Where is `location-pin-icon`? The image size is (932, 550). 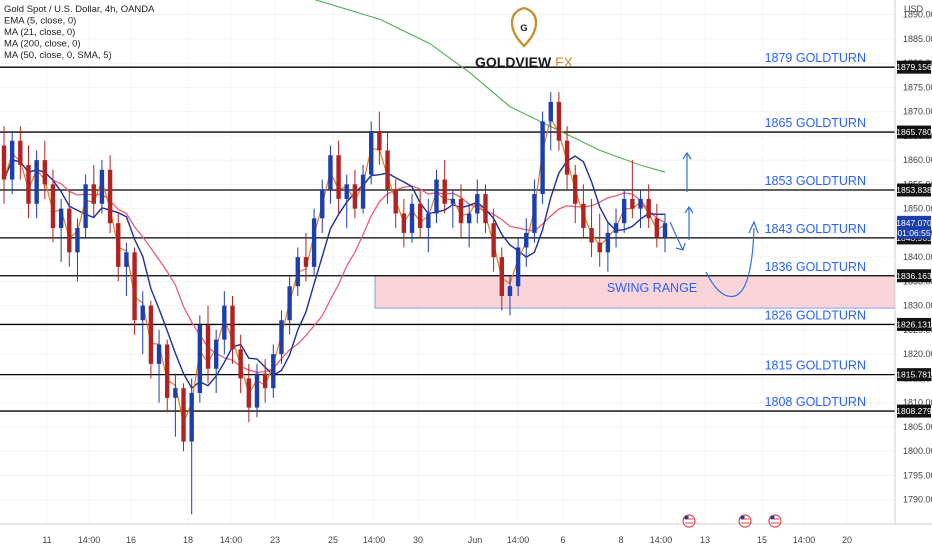 location-pin-icon is located at coordinates (524, 27).